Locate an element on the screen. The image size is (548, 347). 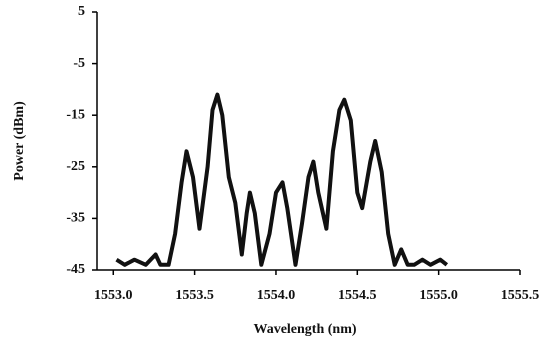
y-tick-label: -35 is located at coordinates (75, 218).